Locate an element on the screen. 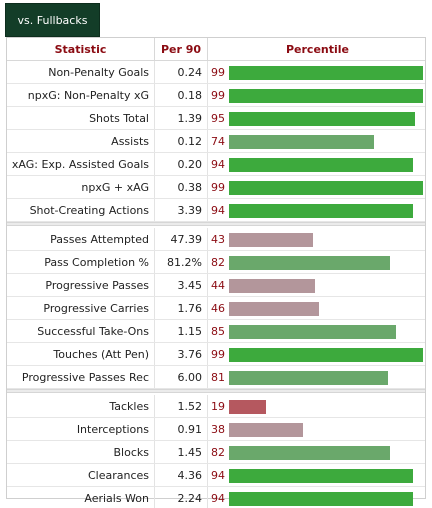  table-row: Blocks 1.45 82 is located at coordinates (216, 452).